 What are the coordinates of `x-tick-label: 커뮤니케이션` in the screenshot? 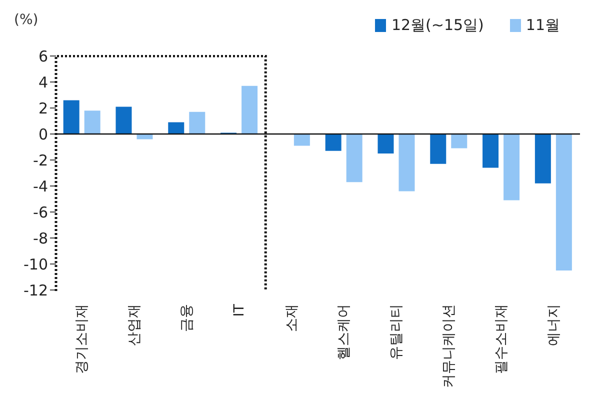 It's located at (449, 346).